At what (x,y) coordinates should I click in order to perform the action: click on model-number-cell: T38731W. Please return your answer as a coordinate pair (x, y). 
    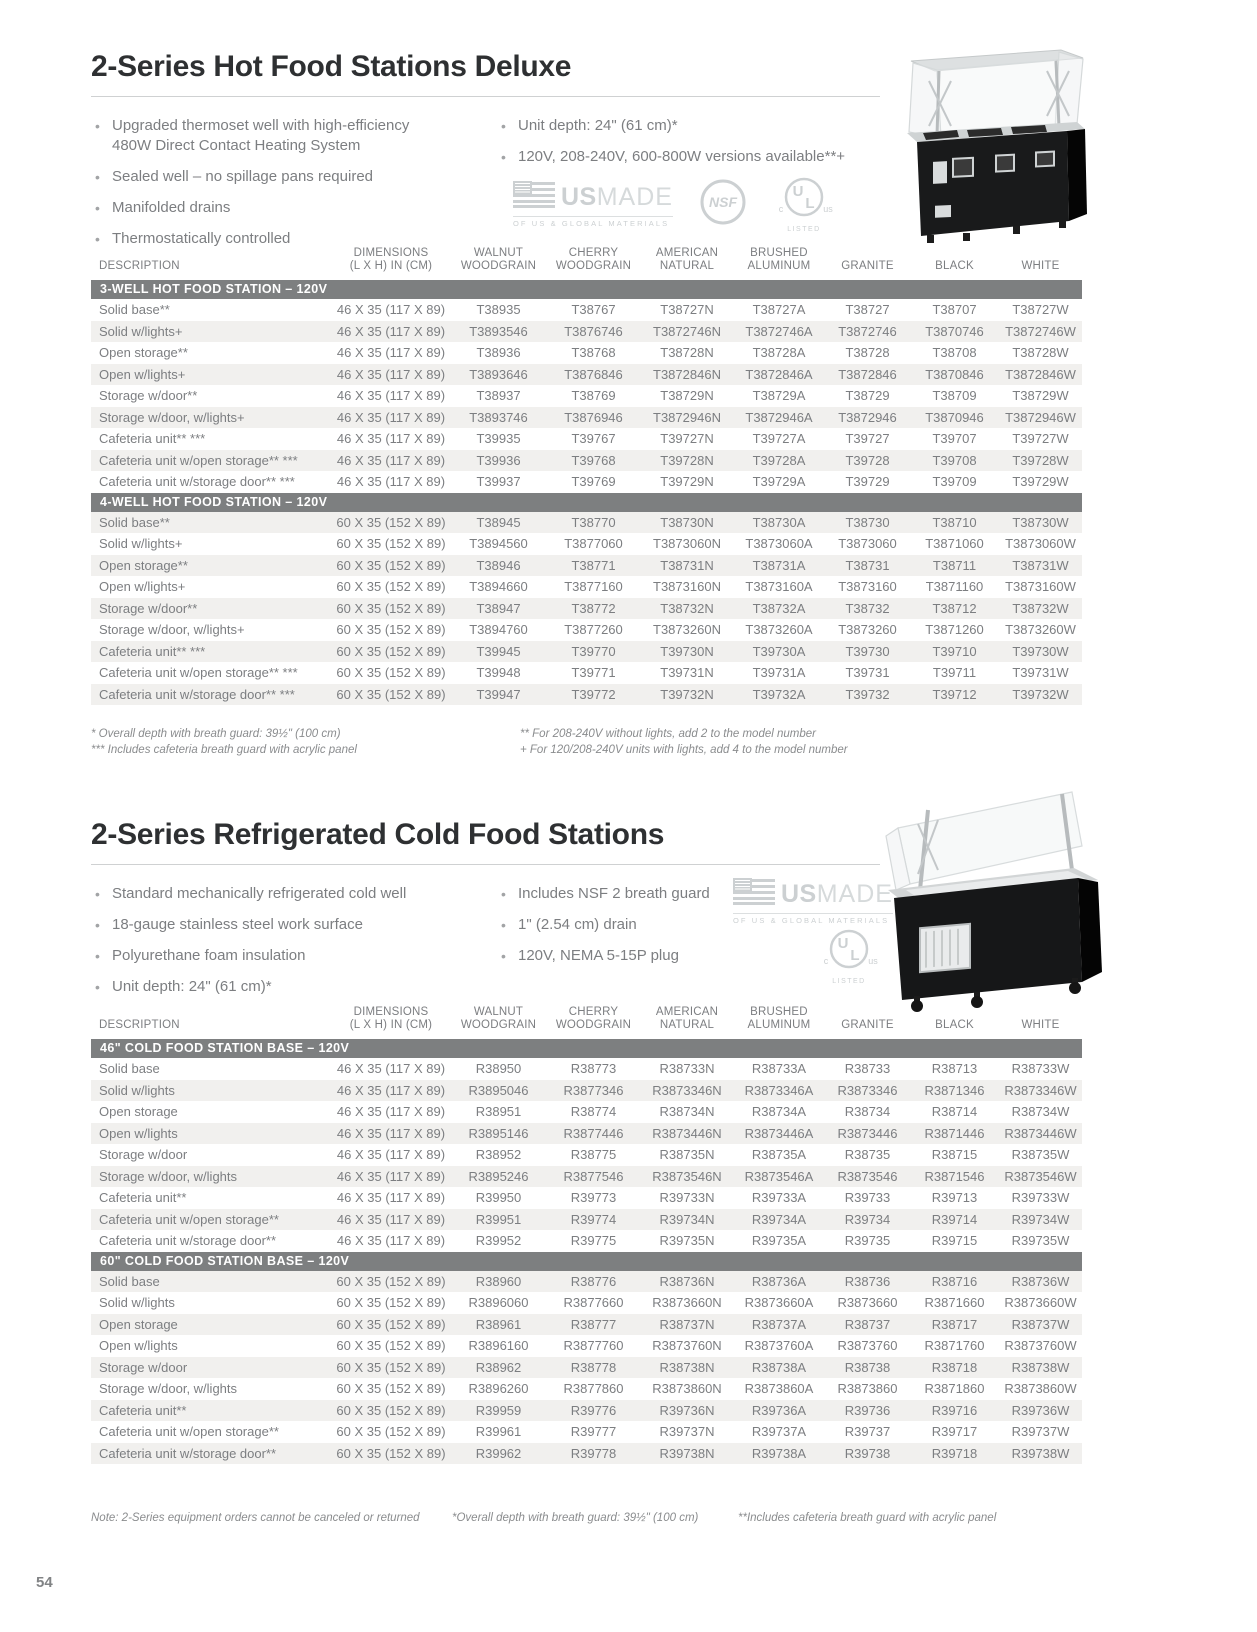
    Looking at the image, I should click on (1040, 565).